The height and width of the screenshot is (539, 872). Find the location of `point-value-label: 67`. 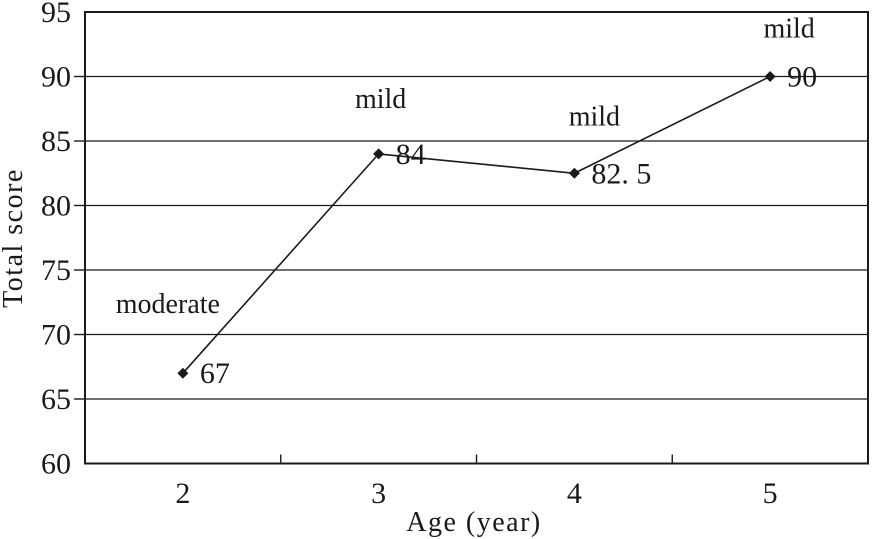

point-value-label: 67 is located at coordinates (215, 373).